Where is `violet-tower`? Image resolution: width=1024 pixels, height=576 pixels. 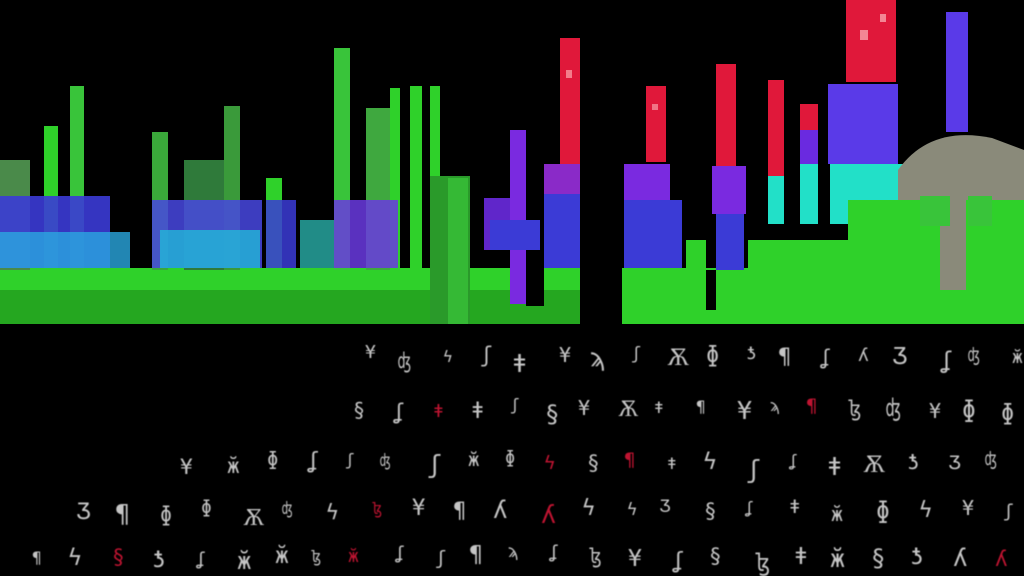
violet-tower is located at coordinates (809, 147).